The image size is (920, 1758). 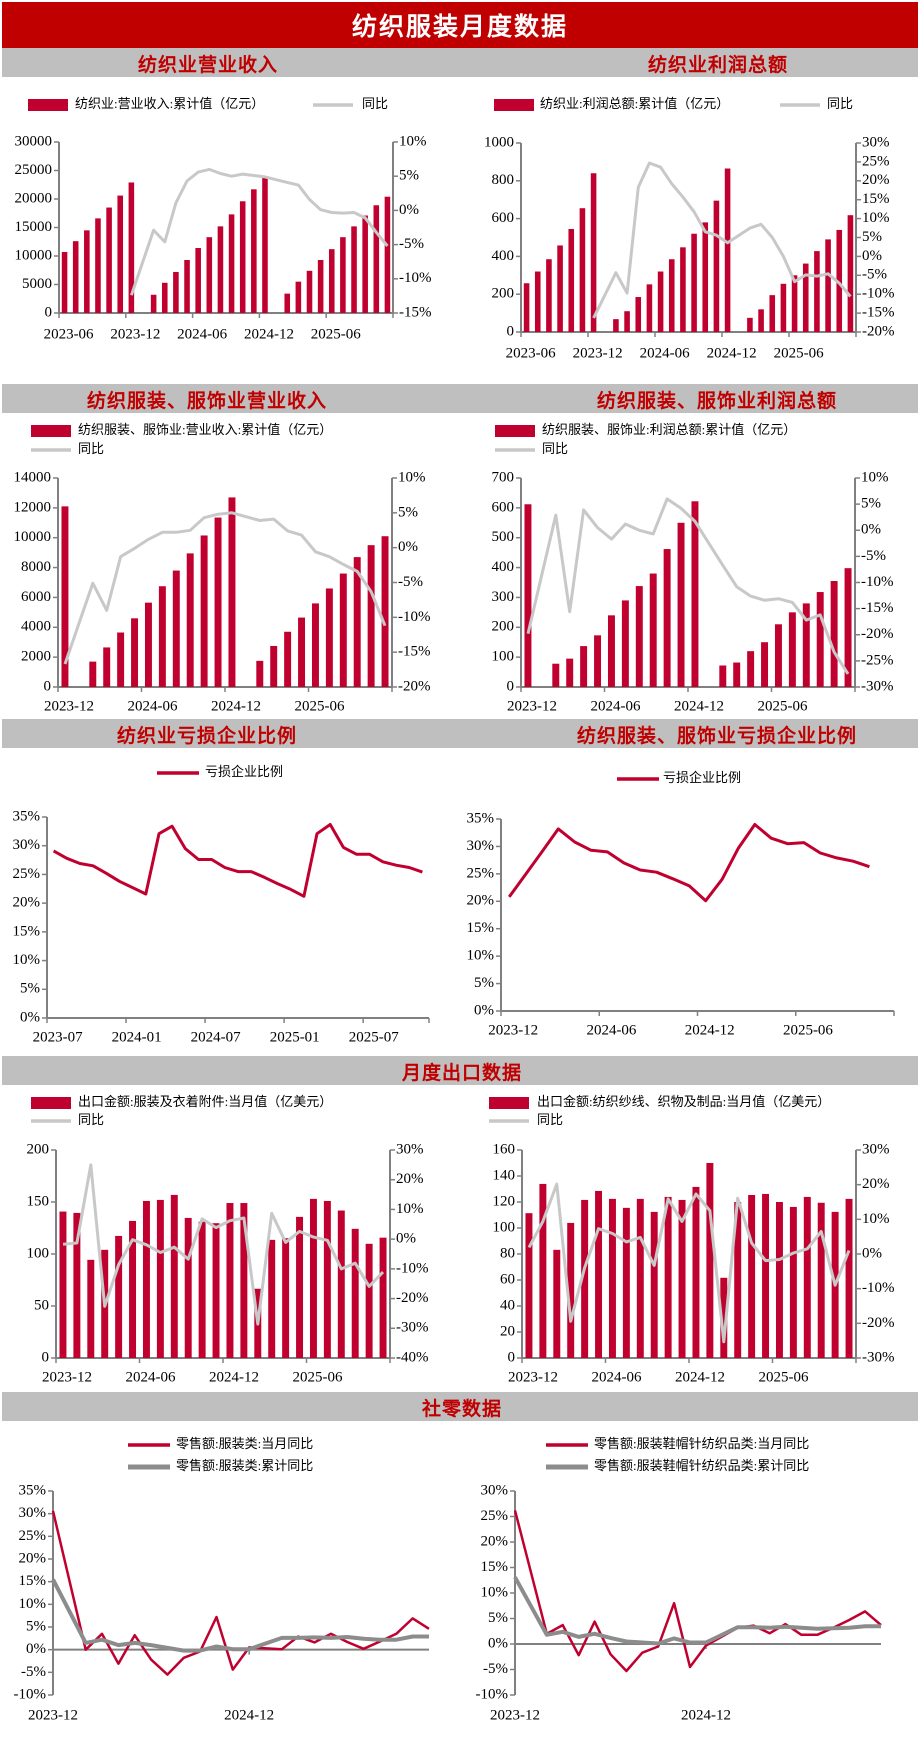 I want to click on x-tick-label: 2024-12, so click(x=706, y=1715).